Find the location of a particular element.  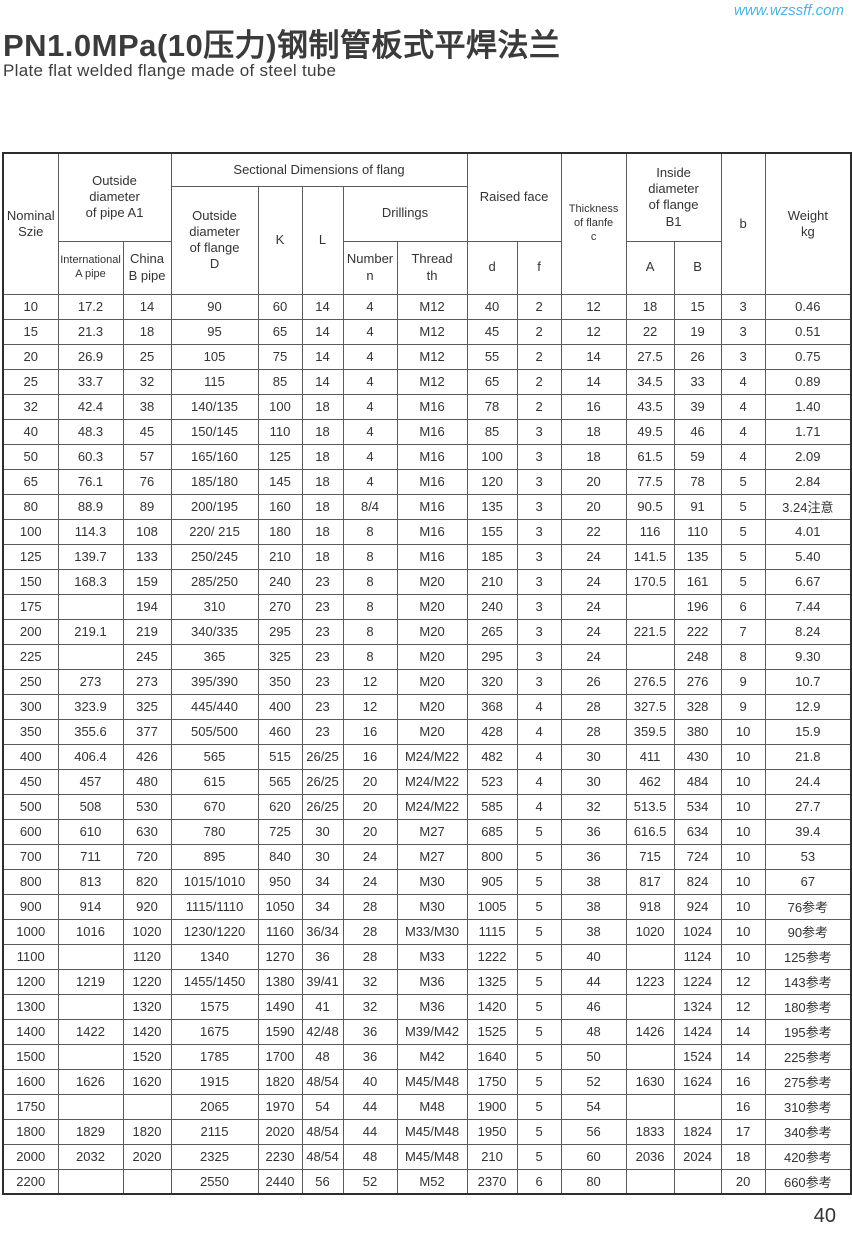

website-link: www.wzssff.com is located at coordinates (788, 10).